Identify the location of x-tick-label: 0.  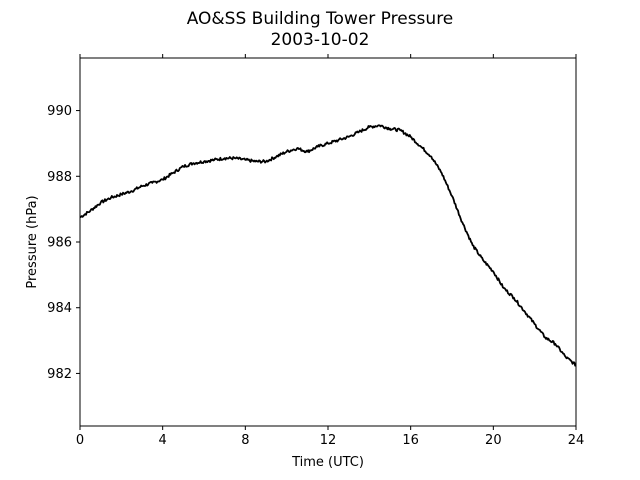
(80, 440).